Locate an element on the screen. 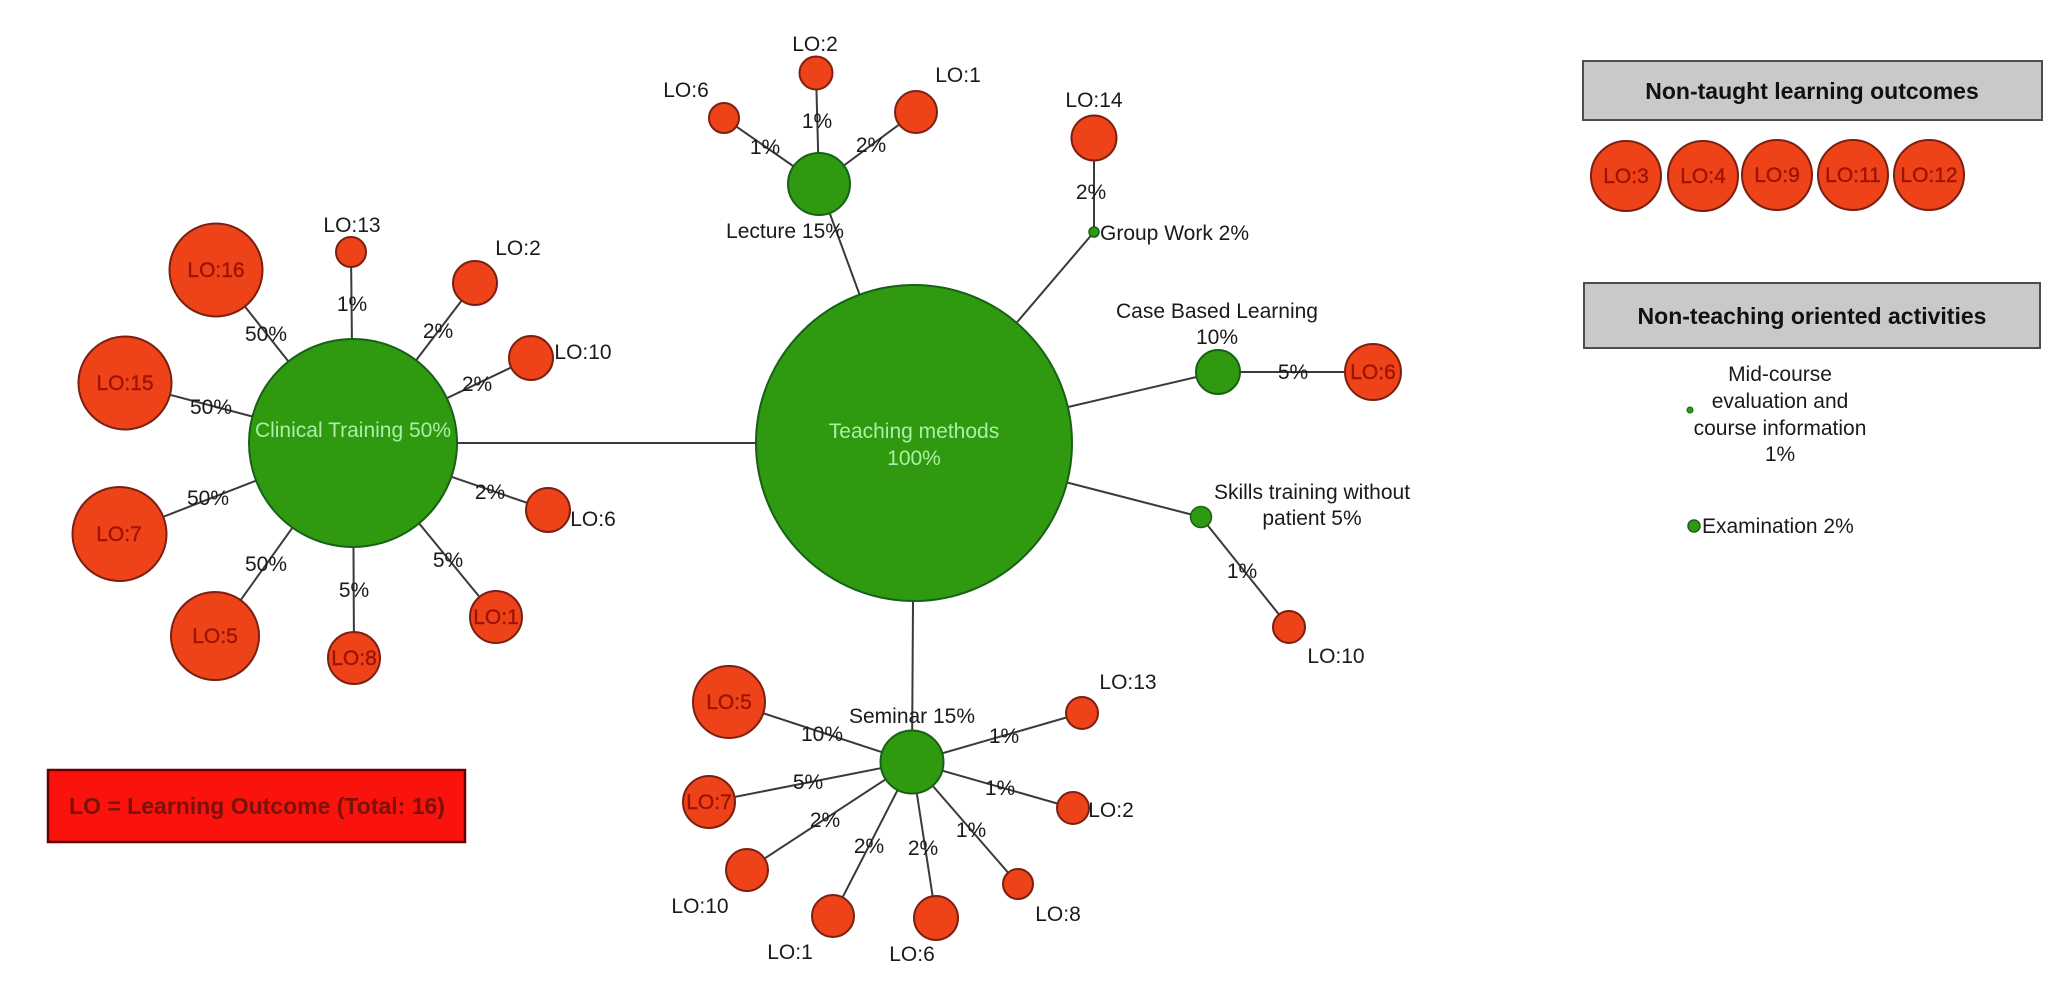 The image size is (2059, 1001). svg-text:Non-teaching oriented activiti: Non-teaching oriented activities is located at coordinates (1812, 316).